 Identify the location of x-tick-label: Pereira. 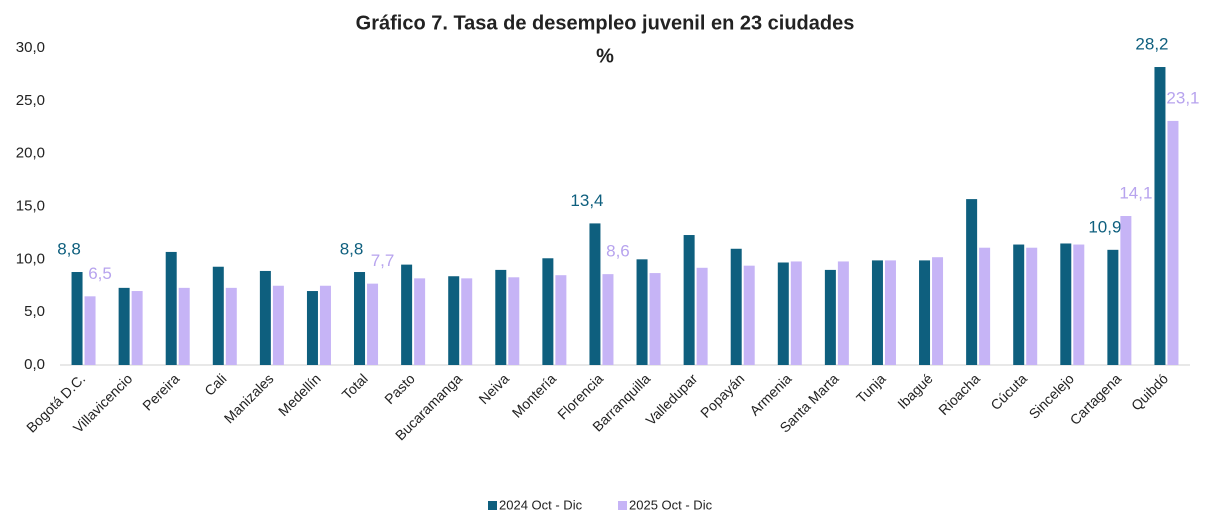
(160, 391).